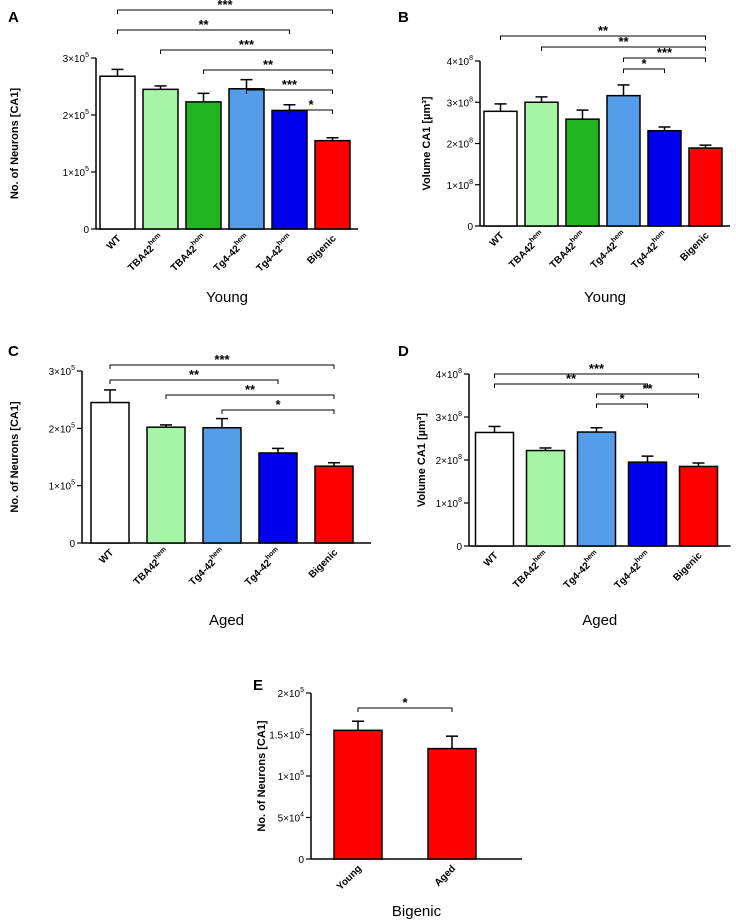 Image resolution: width=736 pixels, height=924 pixels. What do you see at coordinates (73, 483) in the screenshot?
I see `panel-c-y-tick-label-sup: 5` at bounding box center [73, 483].